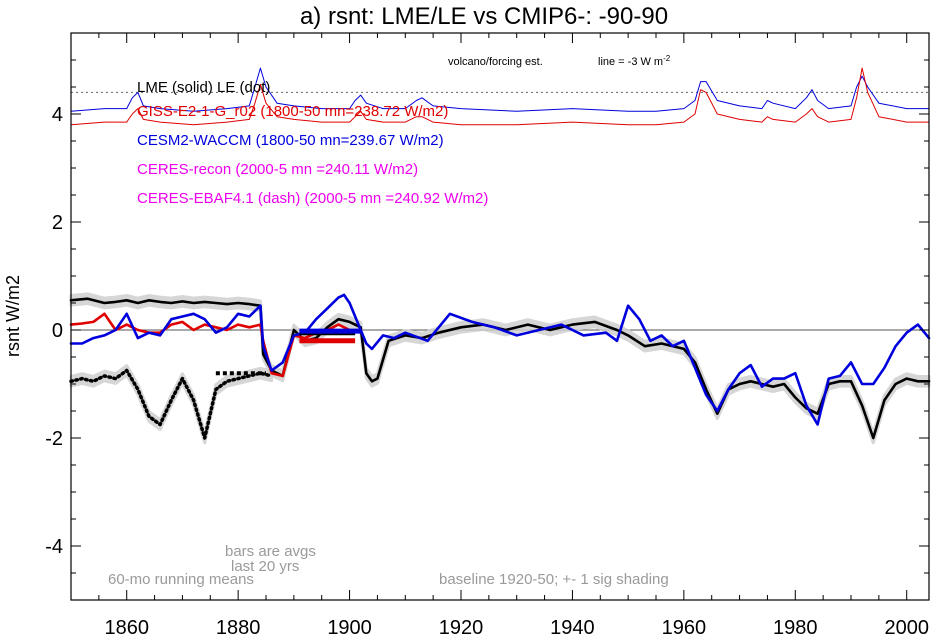  What do you see at coordinates (554, 579) in the screenshot?
I see `baseline-note: baseline 1920-50; +- 1 sig shading` at bounding box center [554, 579].